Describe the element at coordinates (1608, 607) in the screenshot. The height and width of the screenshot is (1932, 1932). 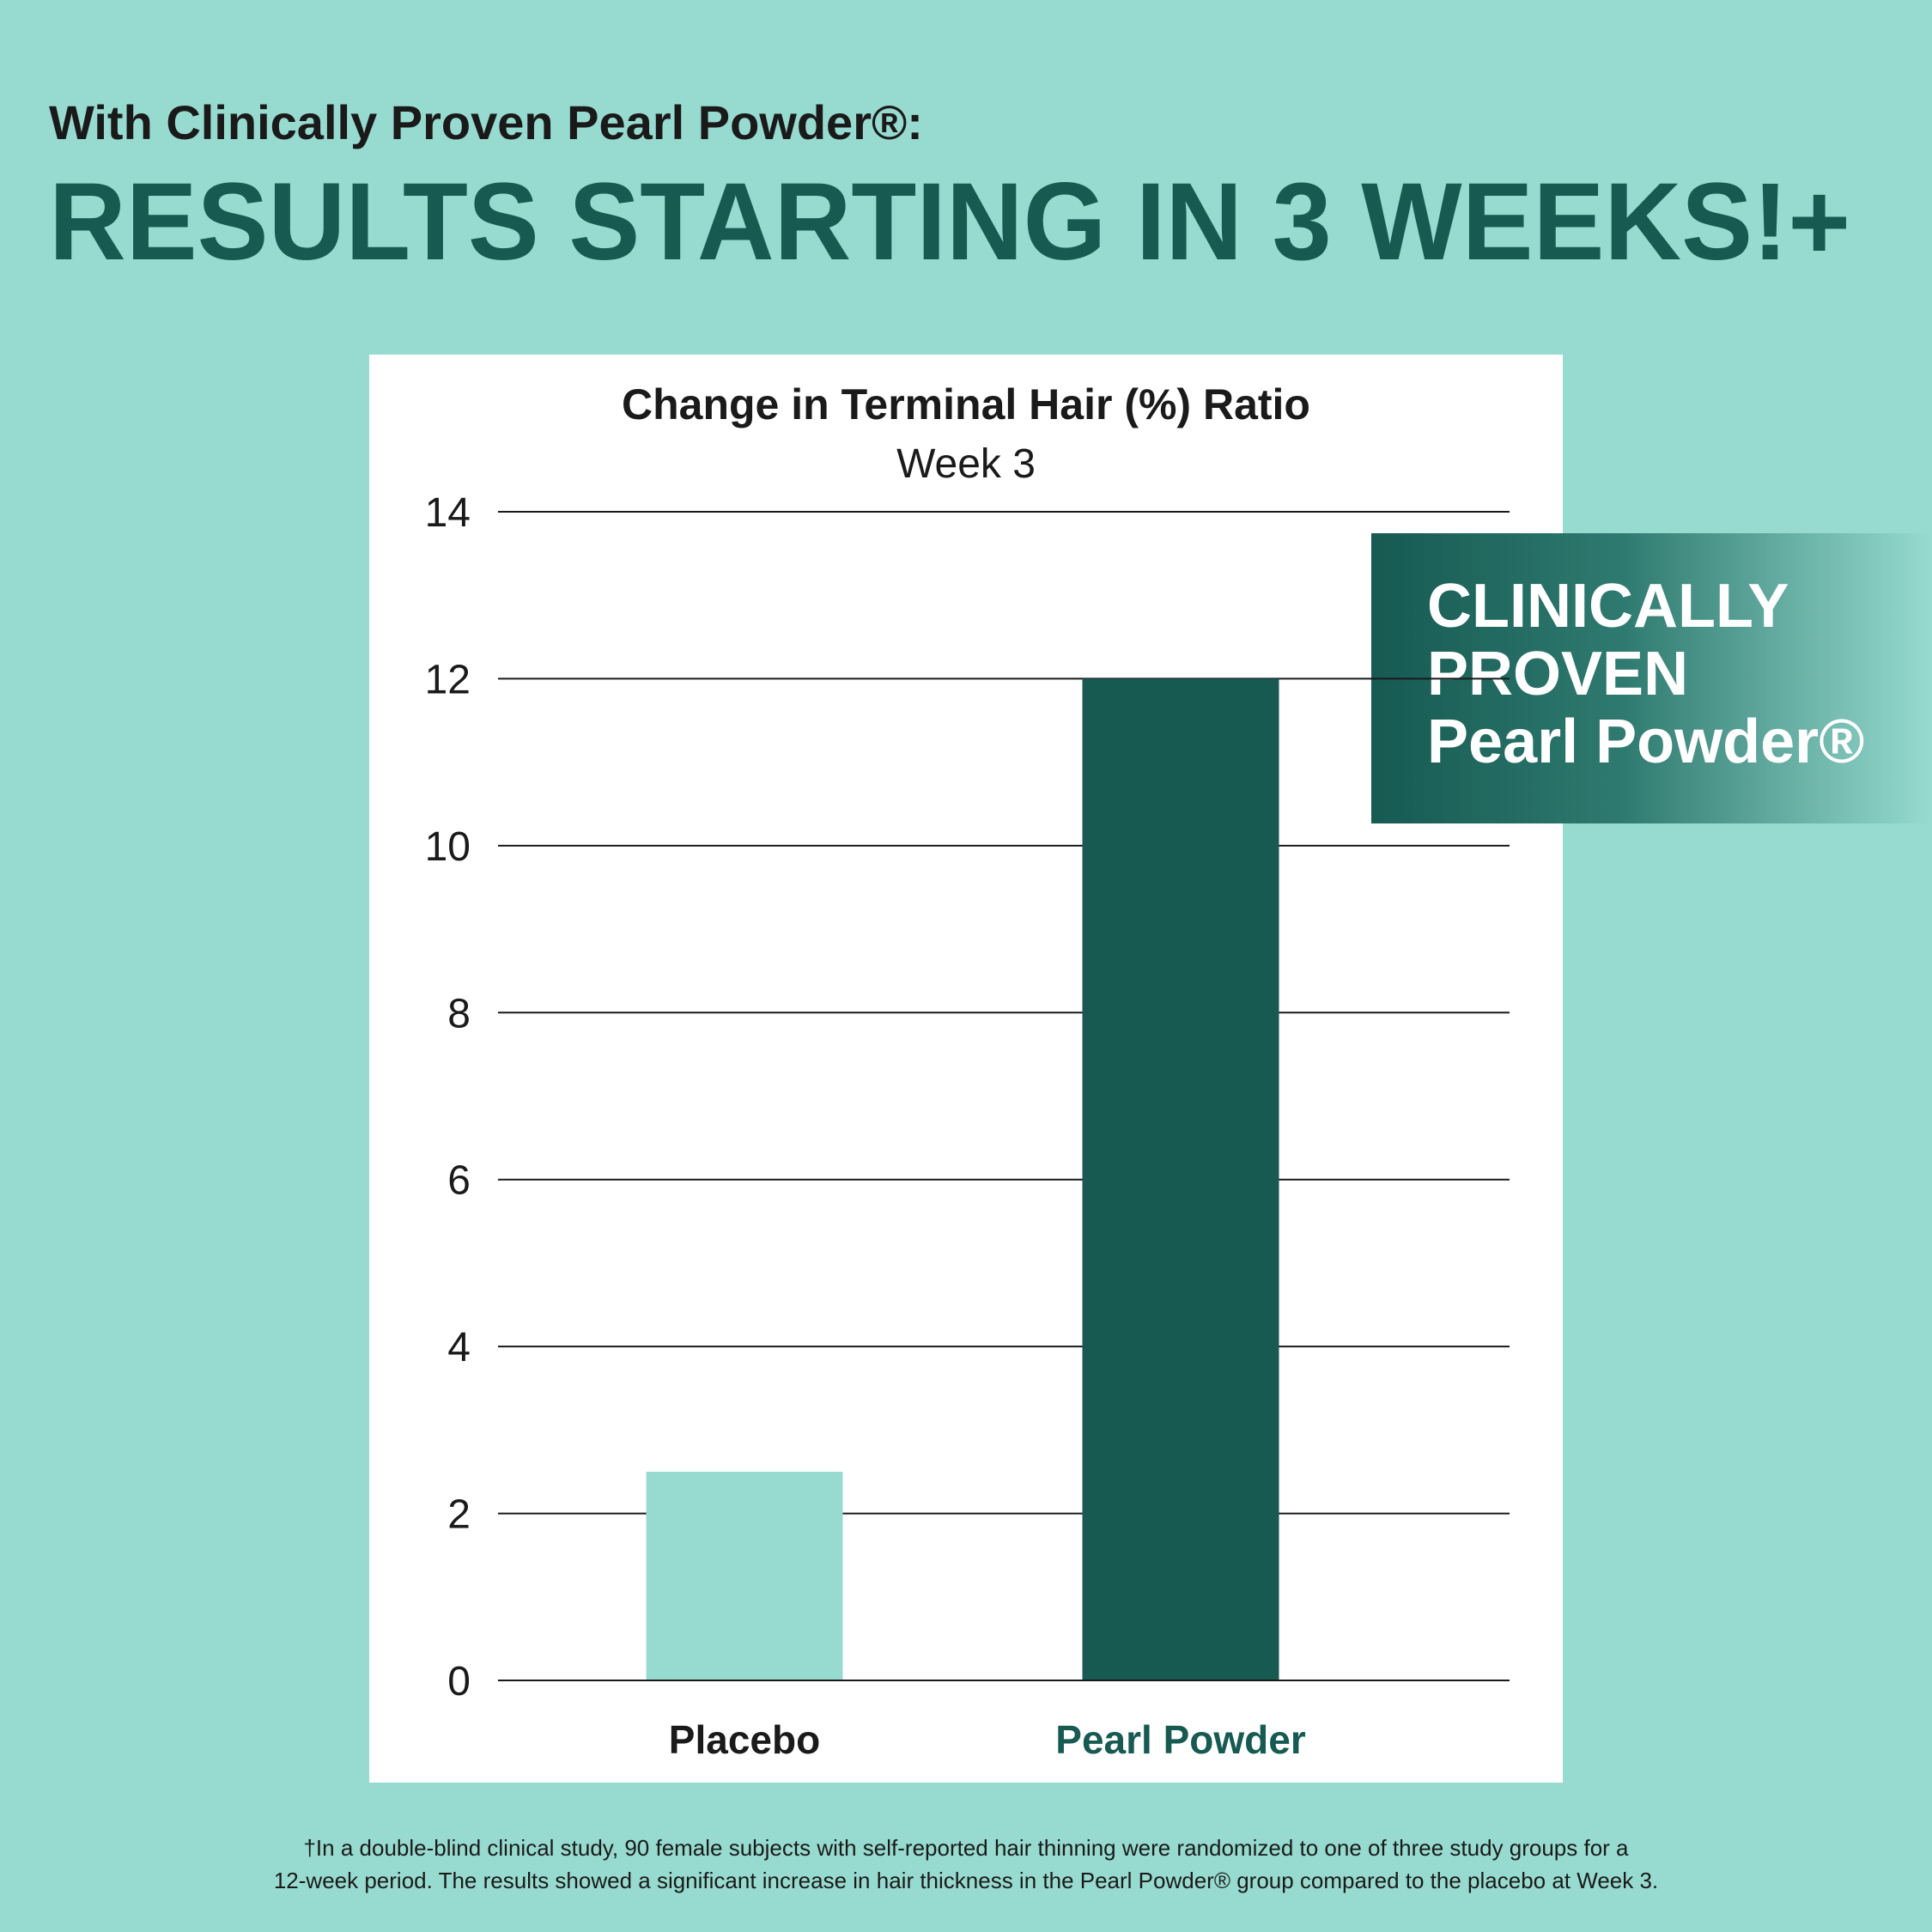
I see `badge-line: CLINICALLY` at that location.